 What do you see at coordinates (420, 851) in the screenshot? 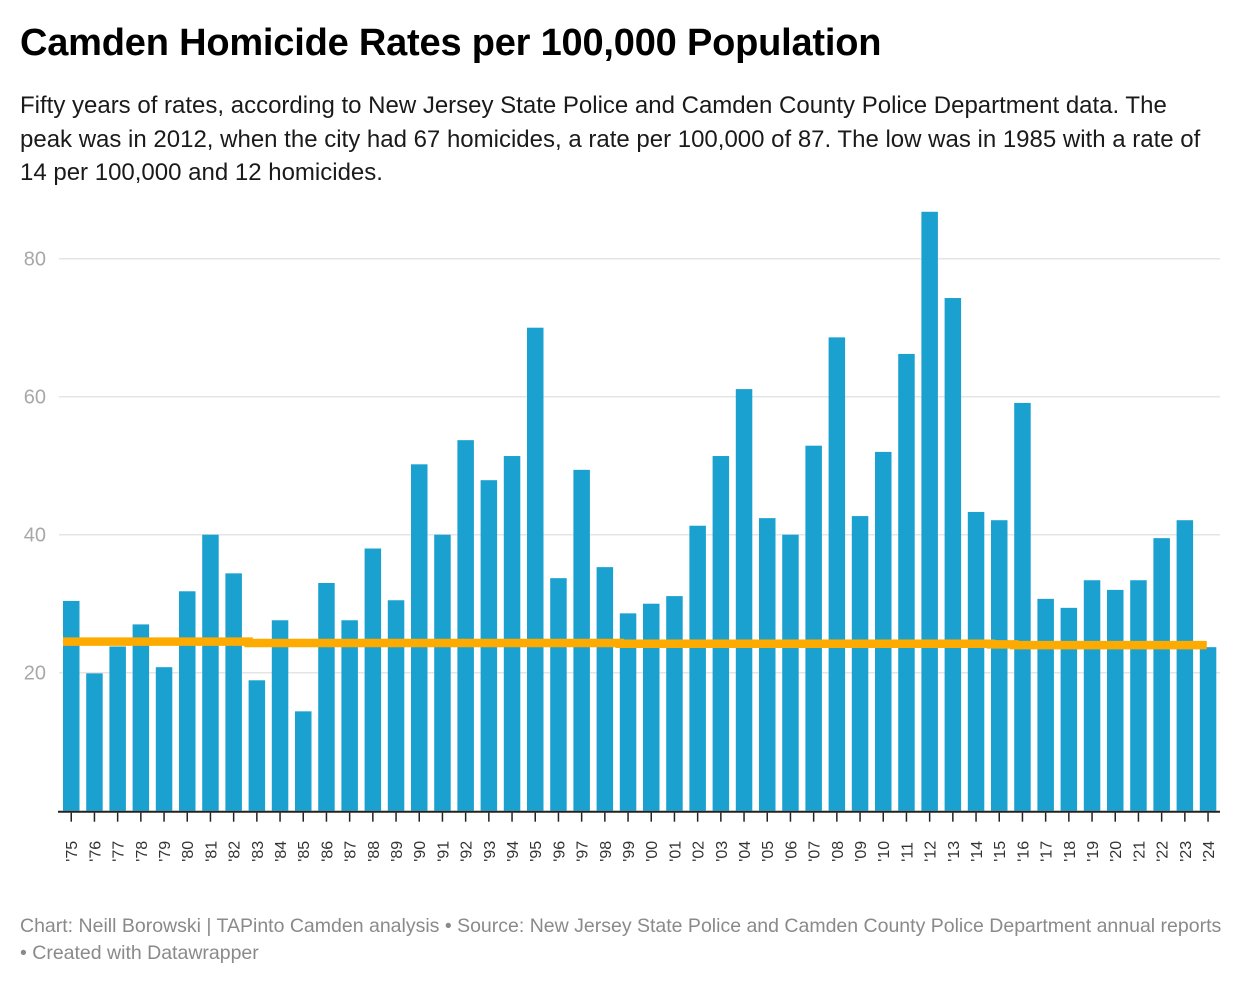
I see `x-tick-label: '90` at bounding box center [420, 851].